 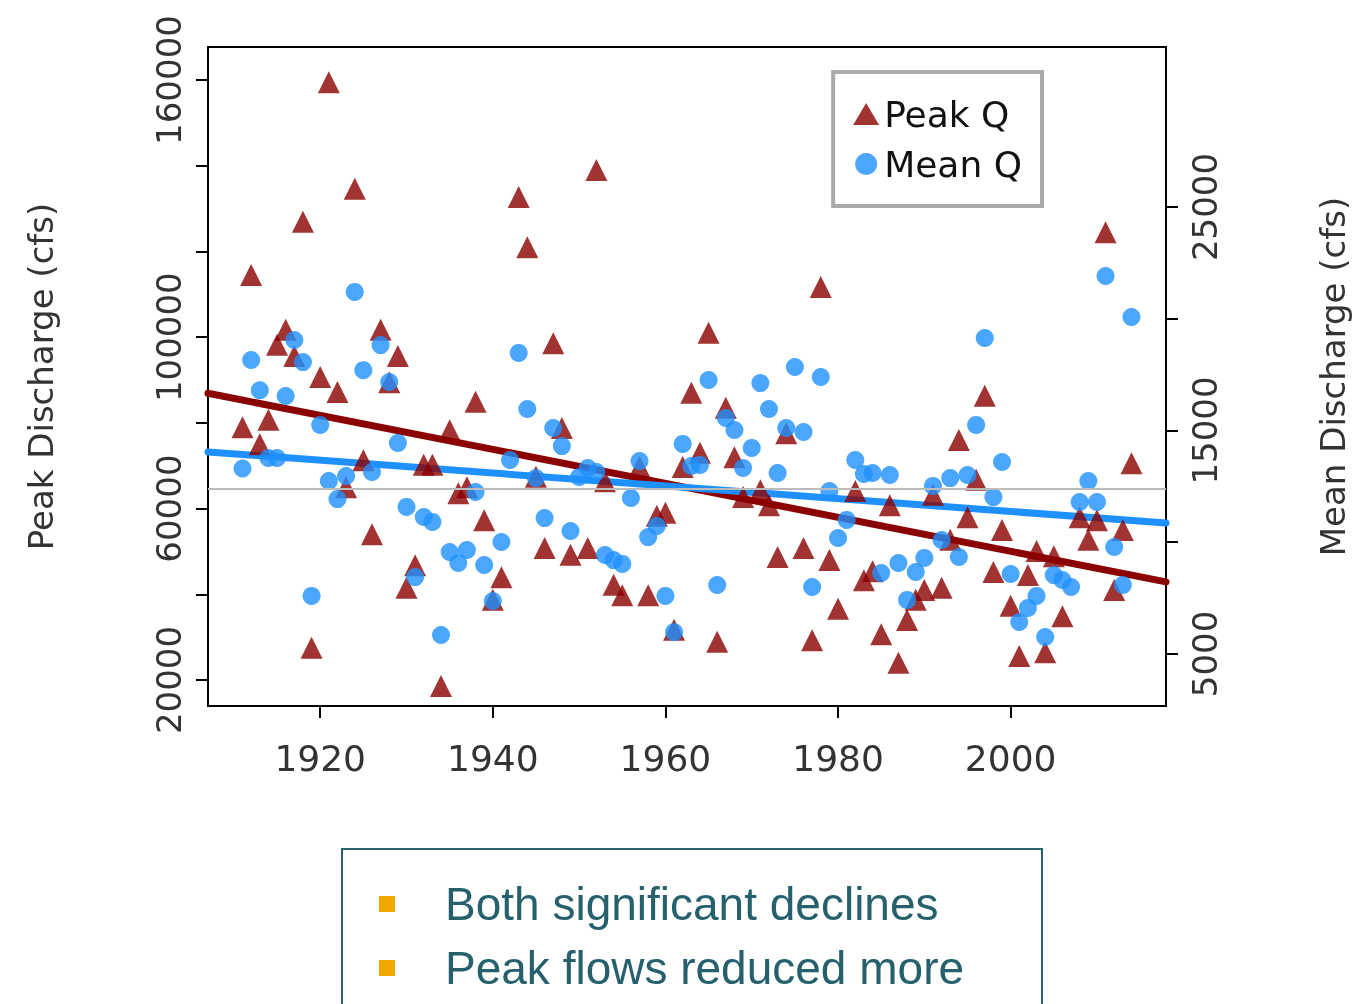 I want to click on x-tick-label: 1960, so click(x=665, y=758).